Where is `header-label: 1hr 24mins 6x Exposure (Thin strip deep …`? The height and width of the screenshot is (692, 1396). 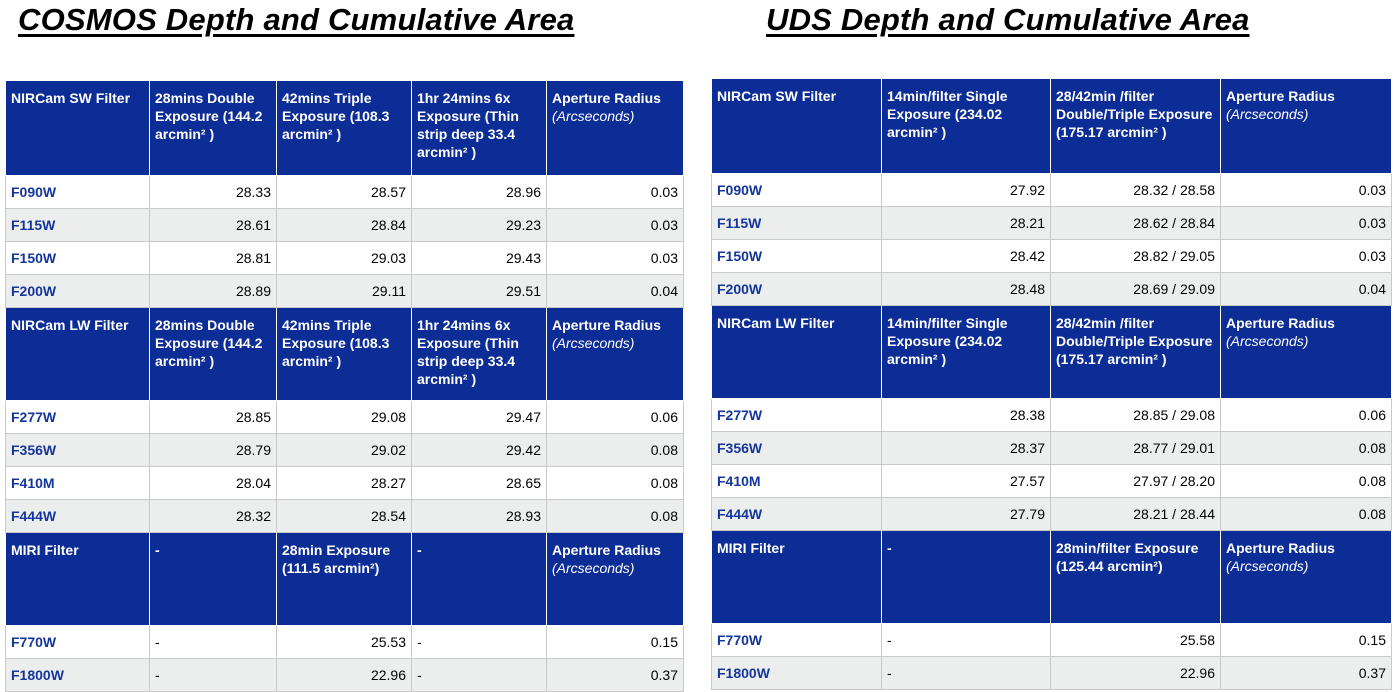
header-label: 1hr 24mins 6x Exposure (Thin strip deep … is located at coordinates (468, 352).